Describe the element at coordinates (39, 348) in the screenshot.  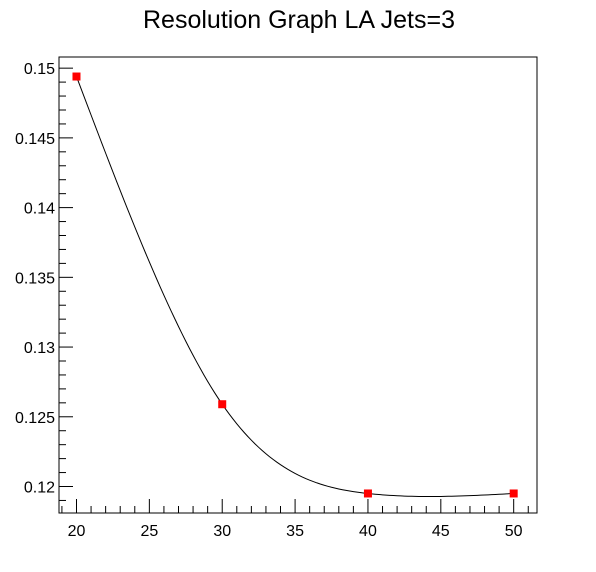
I see `y-tick-label: 0.13` at that location.